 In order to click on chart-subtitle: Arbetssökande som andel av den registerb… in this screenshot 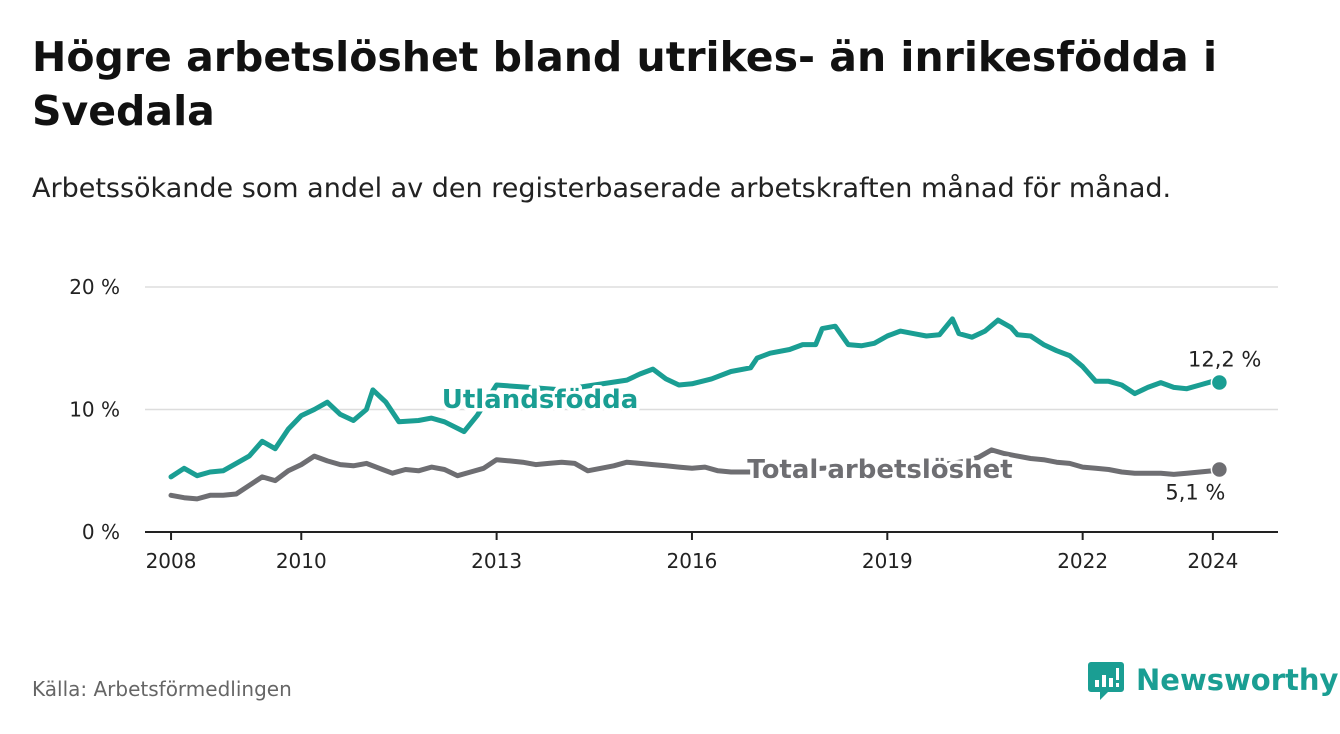, I will do `click(602, 188)`.